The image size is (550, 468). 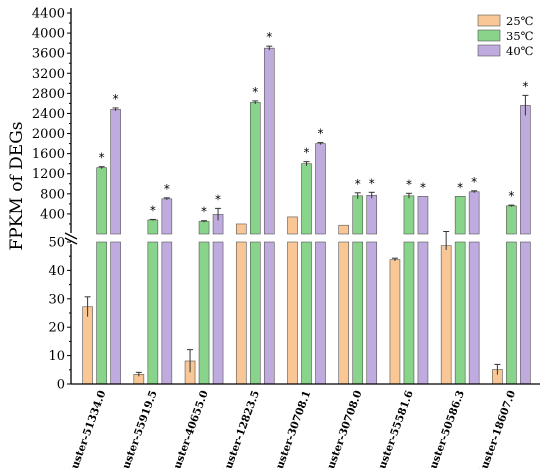 I want to click on y-tick-label: 2800, so click(x=48, y=94).